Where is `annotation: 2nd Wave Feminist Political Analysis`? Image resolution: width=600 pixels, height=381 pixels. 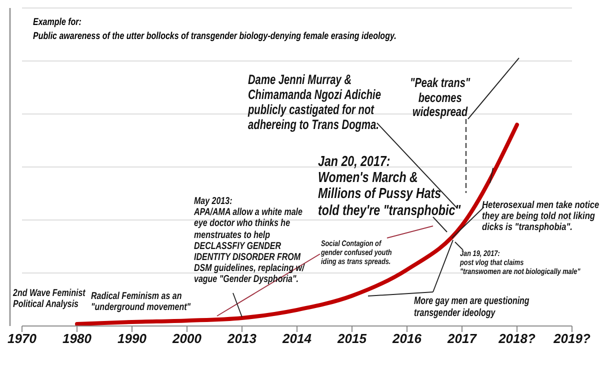 annotation: 2nd Wave Feminist Political Analysis is located at coordinates (49, 299).